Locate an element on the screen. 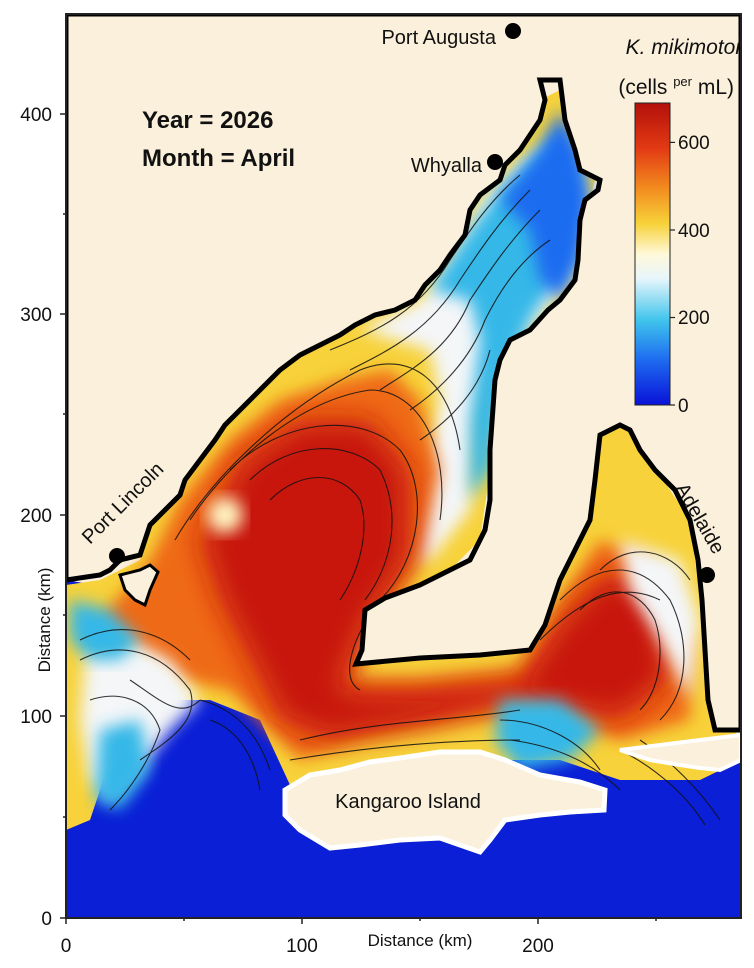 This screenshot has height=968, width=754. y-tick-label: 100 is located at coordinates (36, 717).